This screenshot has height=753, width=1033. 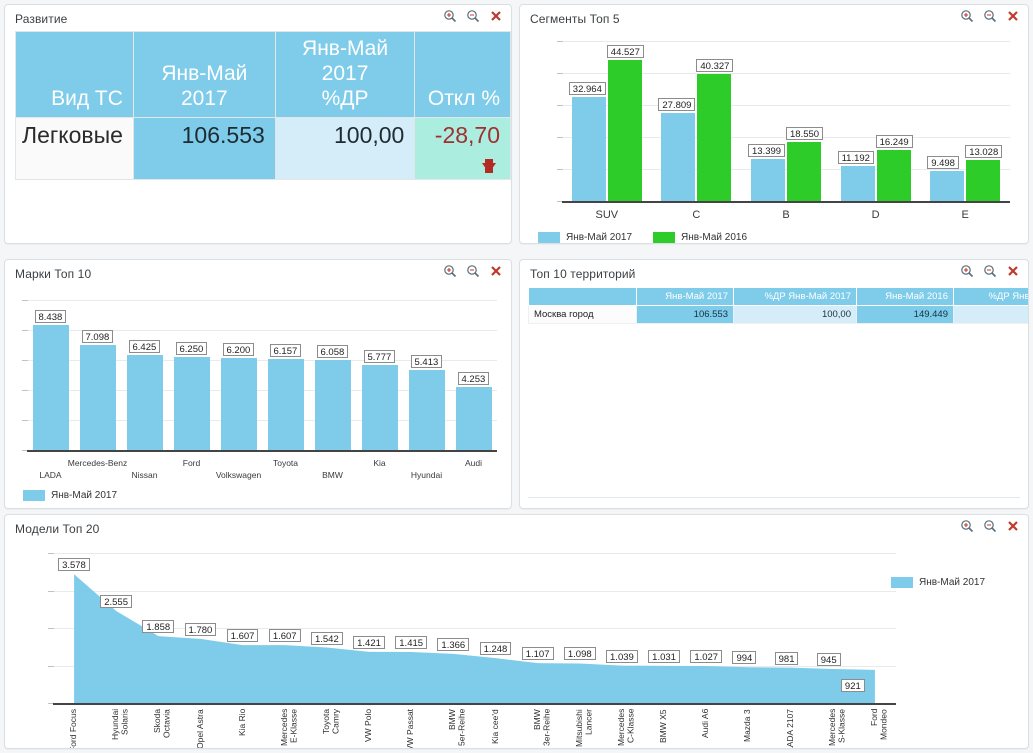 I want to click on category-label: Mitsubishi Lancer, so click(x=584, y=728).